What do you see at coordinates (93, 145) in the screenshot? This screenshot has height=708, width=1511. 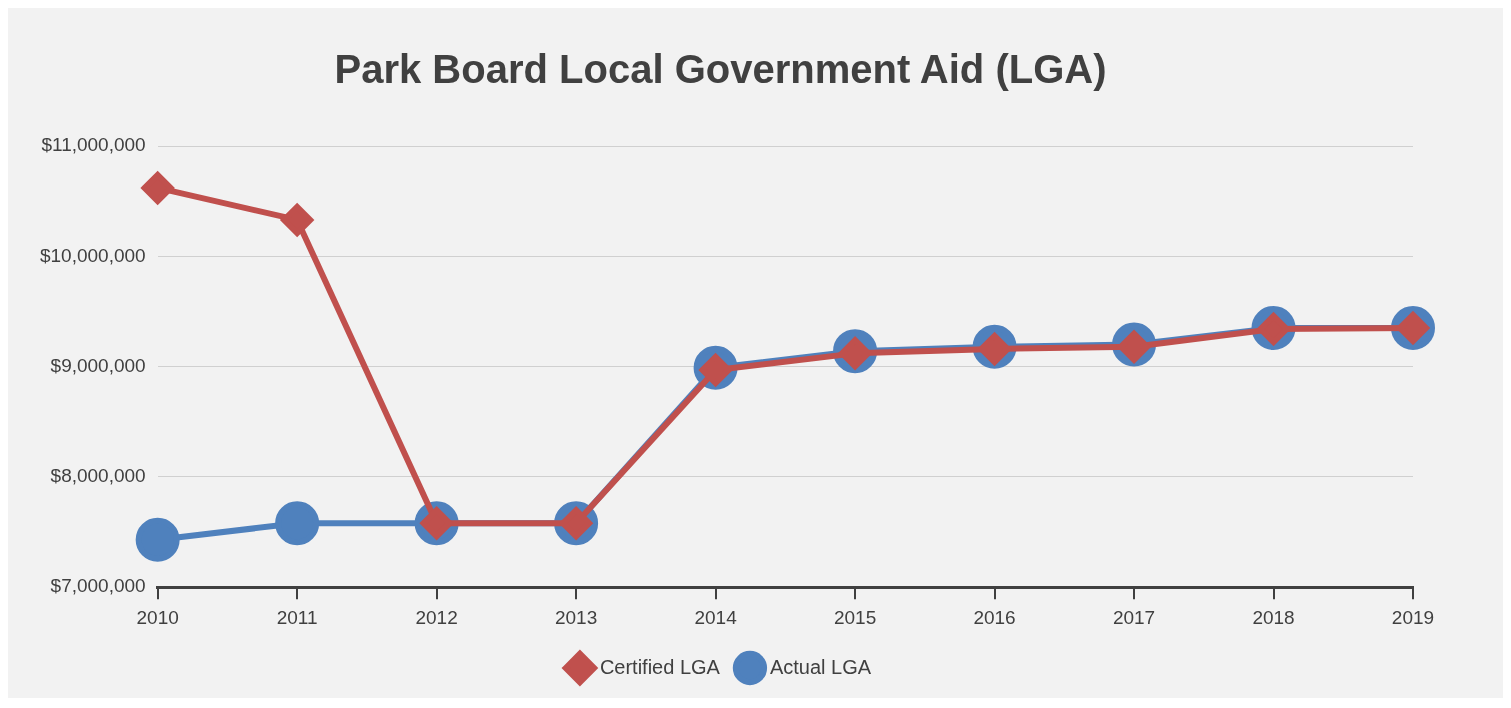 I see `y-tick-label: $11,000,000` at bounding box center [93, 145].